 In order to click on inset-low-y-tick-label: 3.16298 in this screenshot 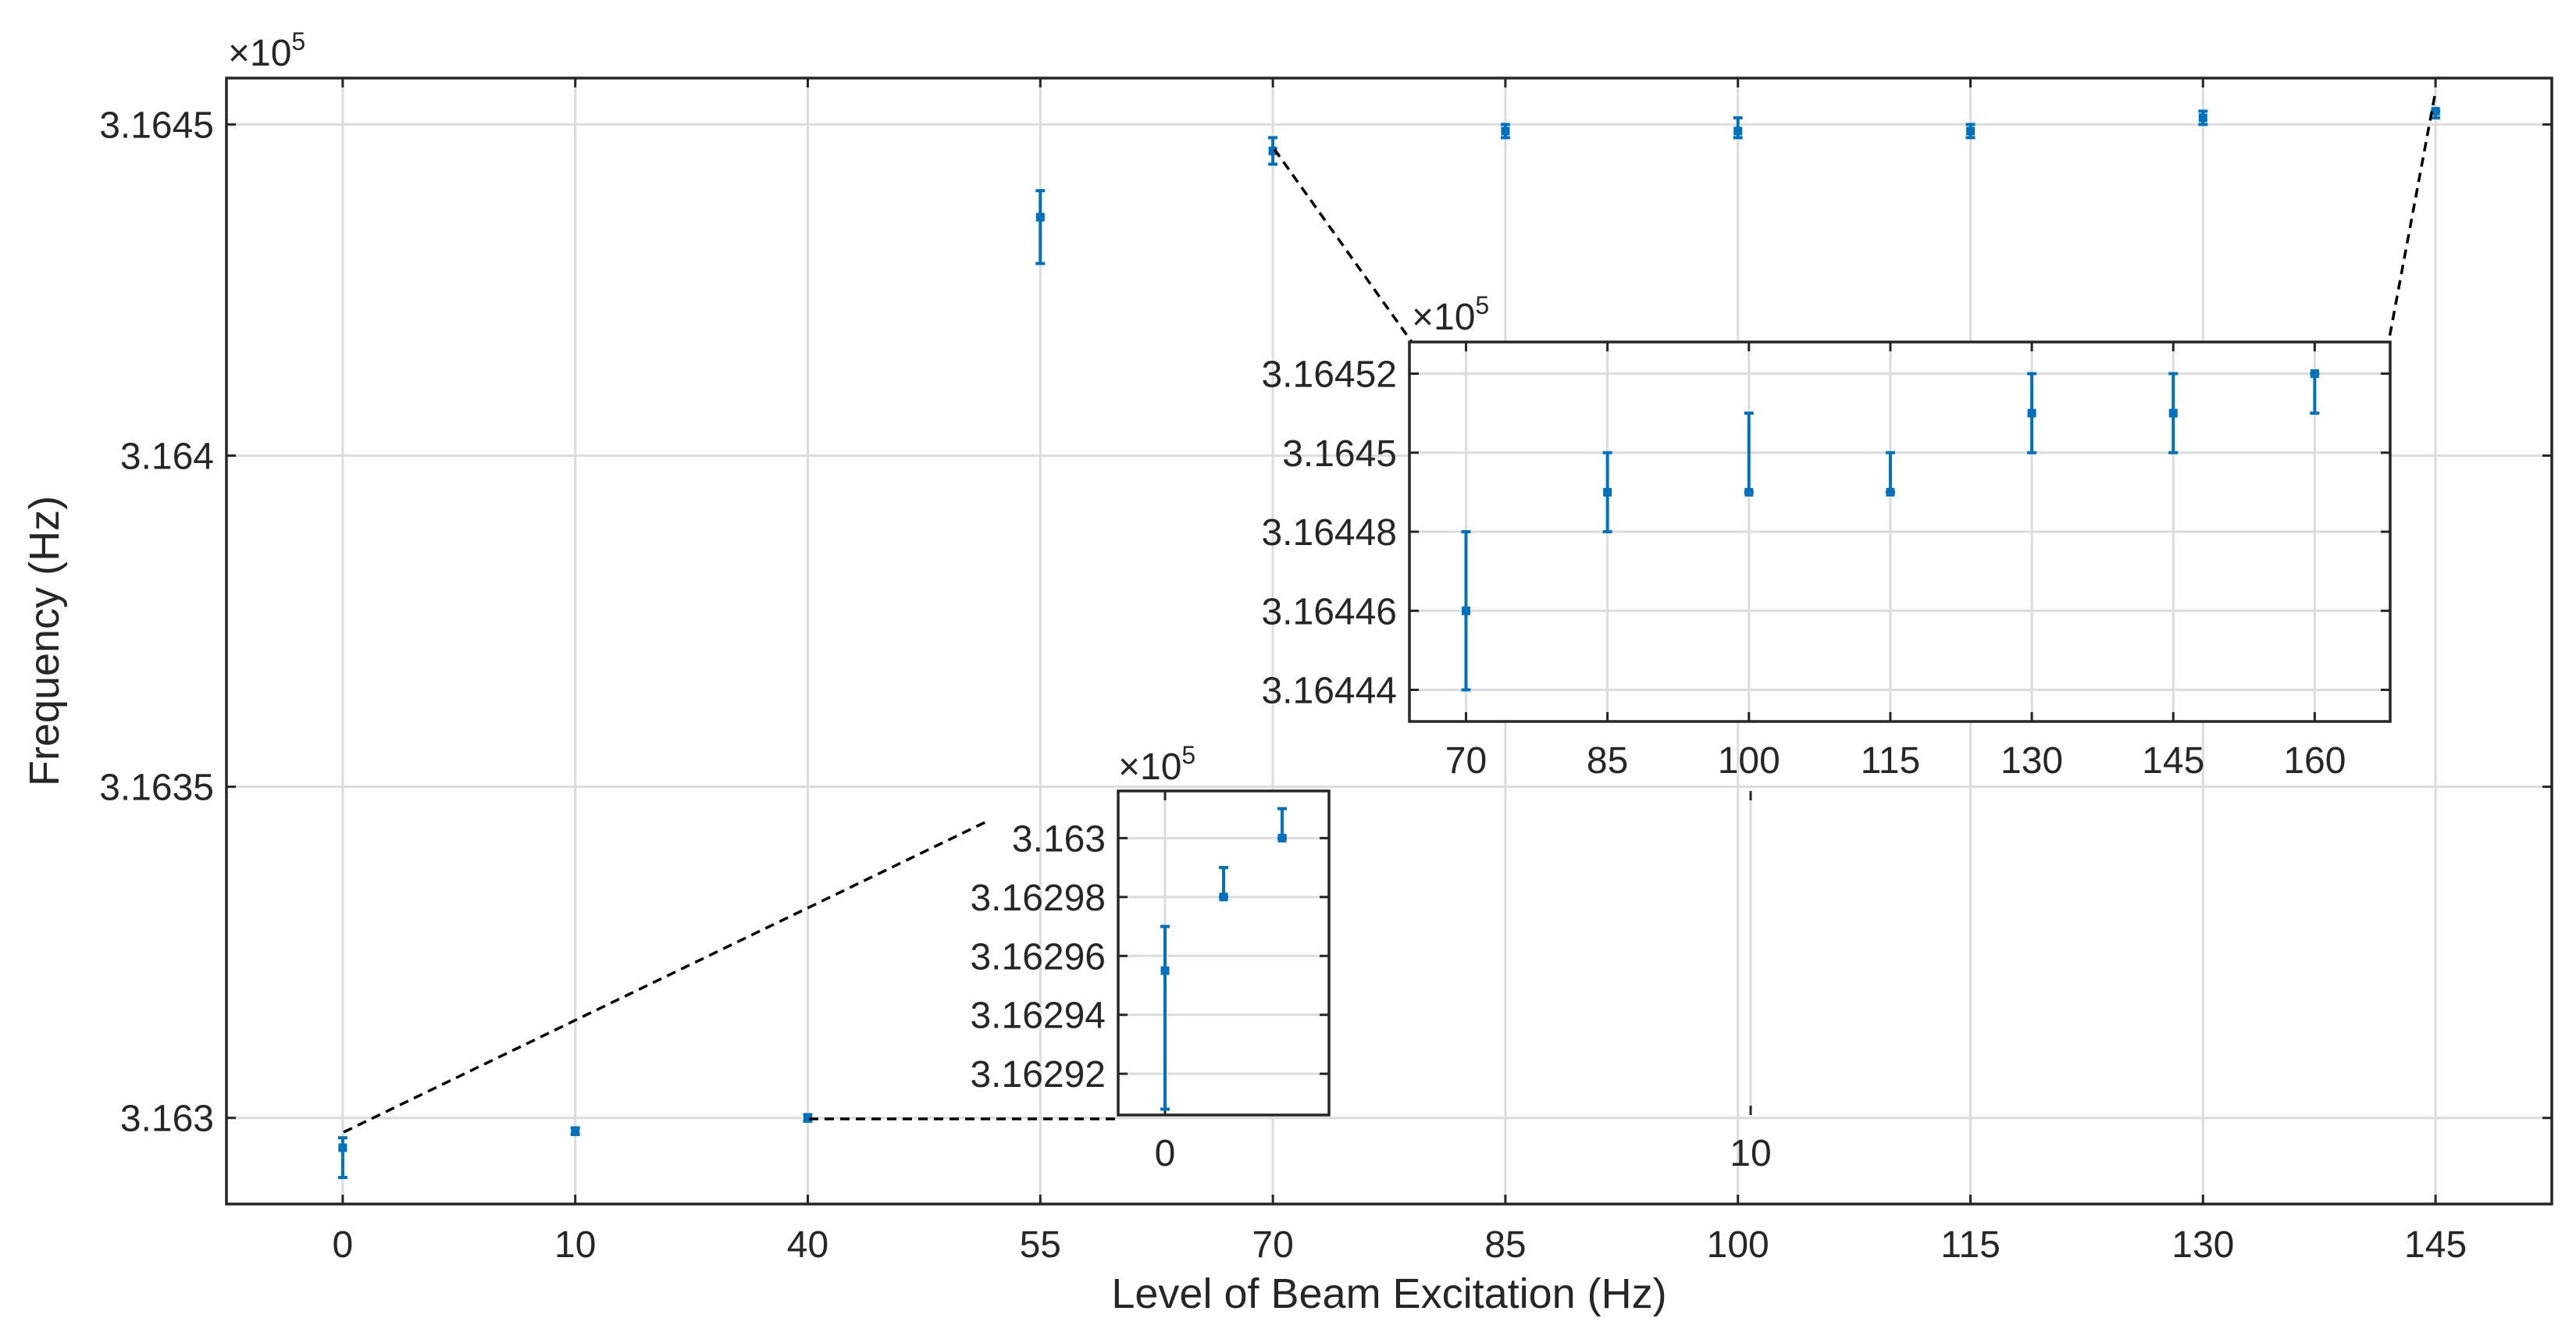, I will do `click(1038, 898)`.